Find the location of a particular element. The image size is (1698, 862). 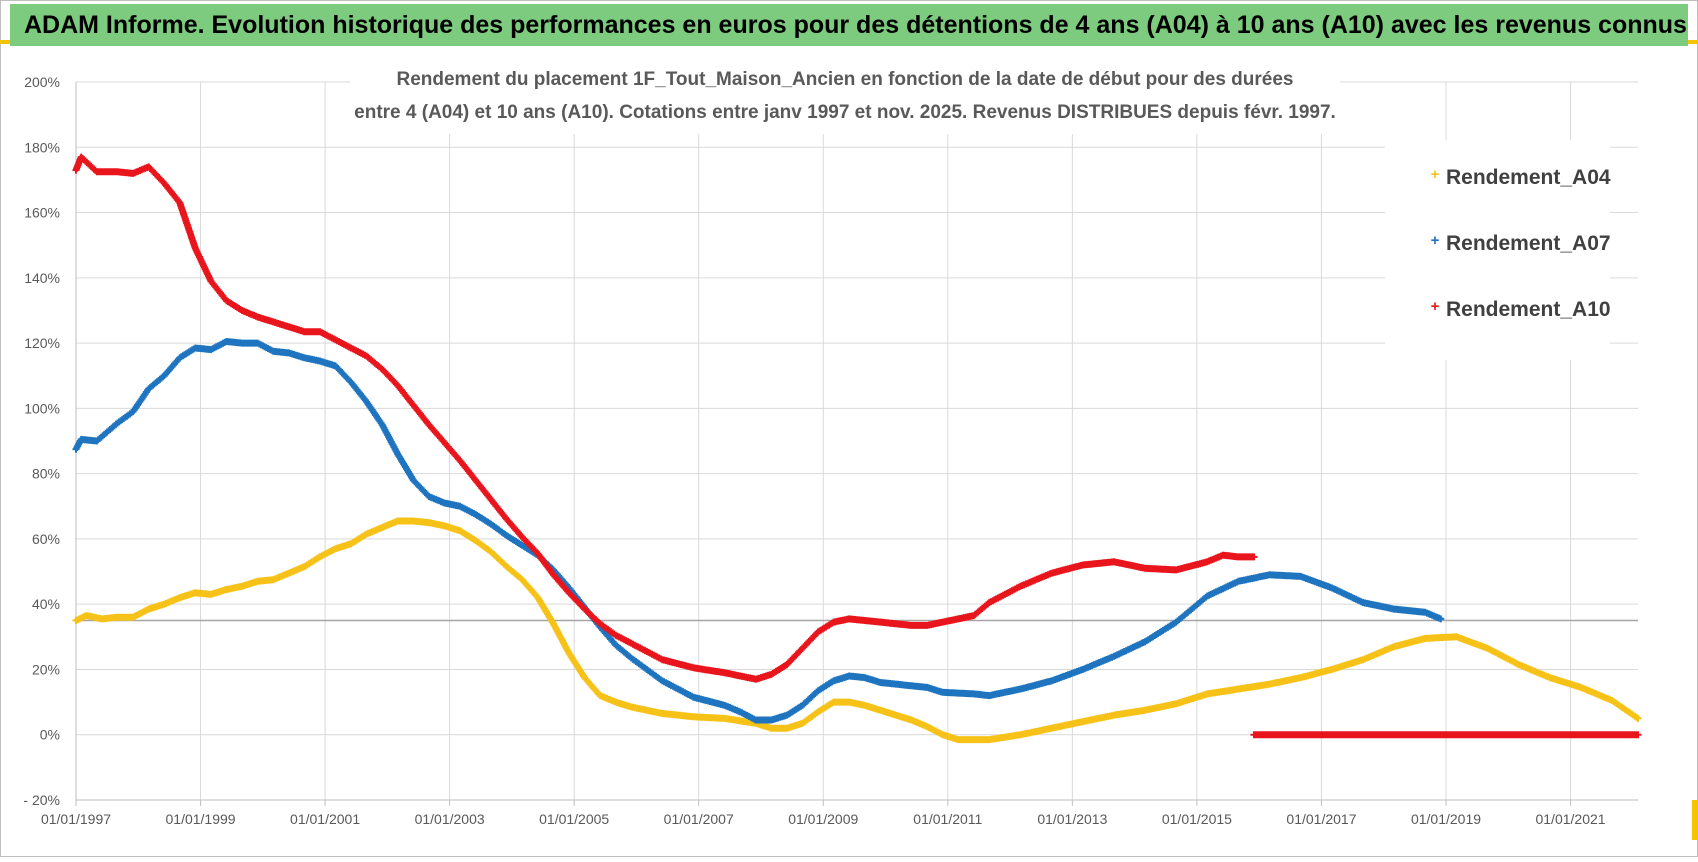

y-tick-label: 200% is located at coordinates (42, 82).